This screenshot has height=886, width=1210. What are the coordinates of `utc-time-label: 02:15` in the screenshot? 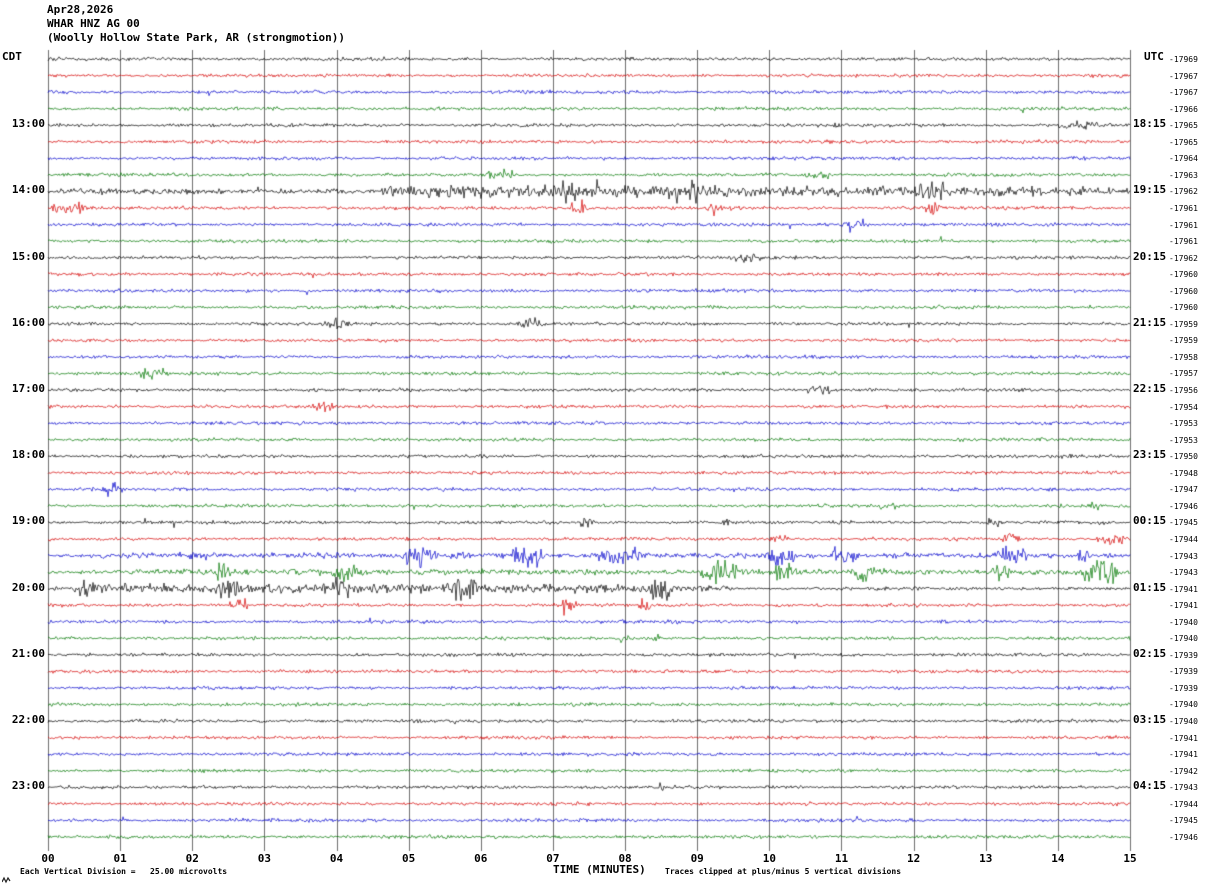 It's located at (1150, 653).